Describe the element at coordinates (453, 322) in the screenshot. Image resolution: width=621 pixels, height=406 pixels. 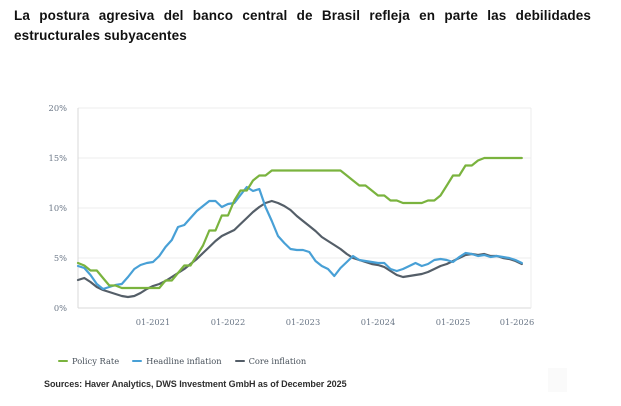
I see `x-tick-label-01-2025: 01-2025` at that location.